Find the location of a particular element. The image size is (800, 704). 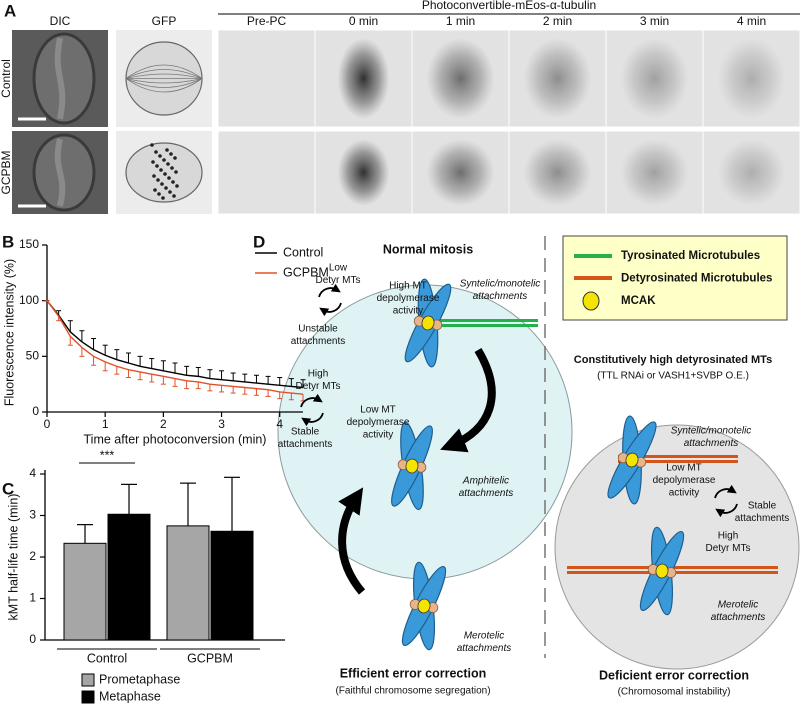

x-tick-label: 3 is located at coordinates (221, 424).